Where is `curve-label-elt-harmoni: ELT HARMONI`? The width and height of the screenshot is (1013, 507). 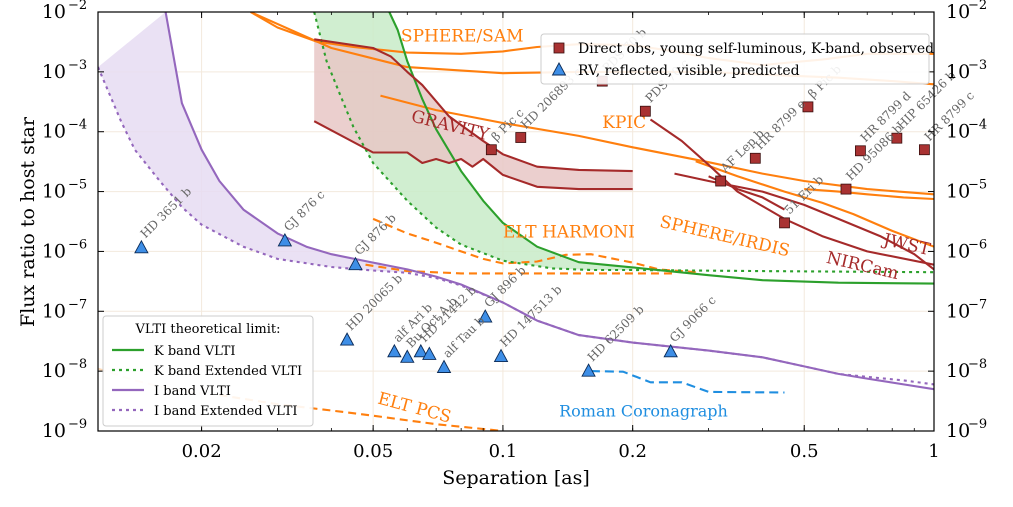
curve-label-elt-harmoni: ELT HARMONI is located at coordinates (569, 233).